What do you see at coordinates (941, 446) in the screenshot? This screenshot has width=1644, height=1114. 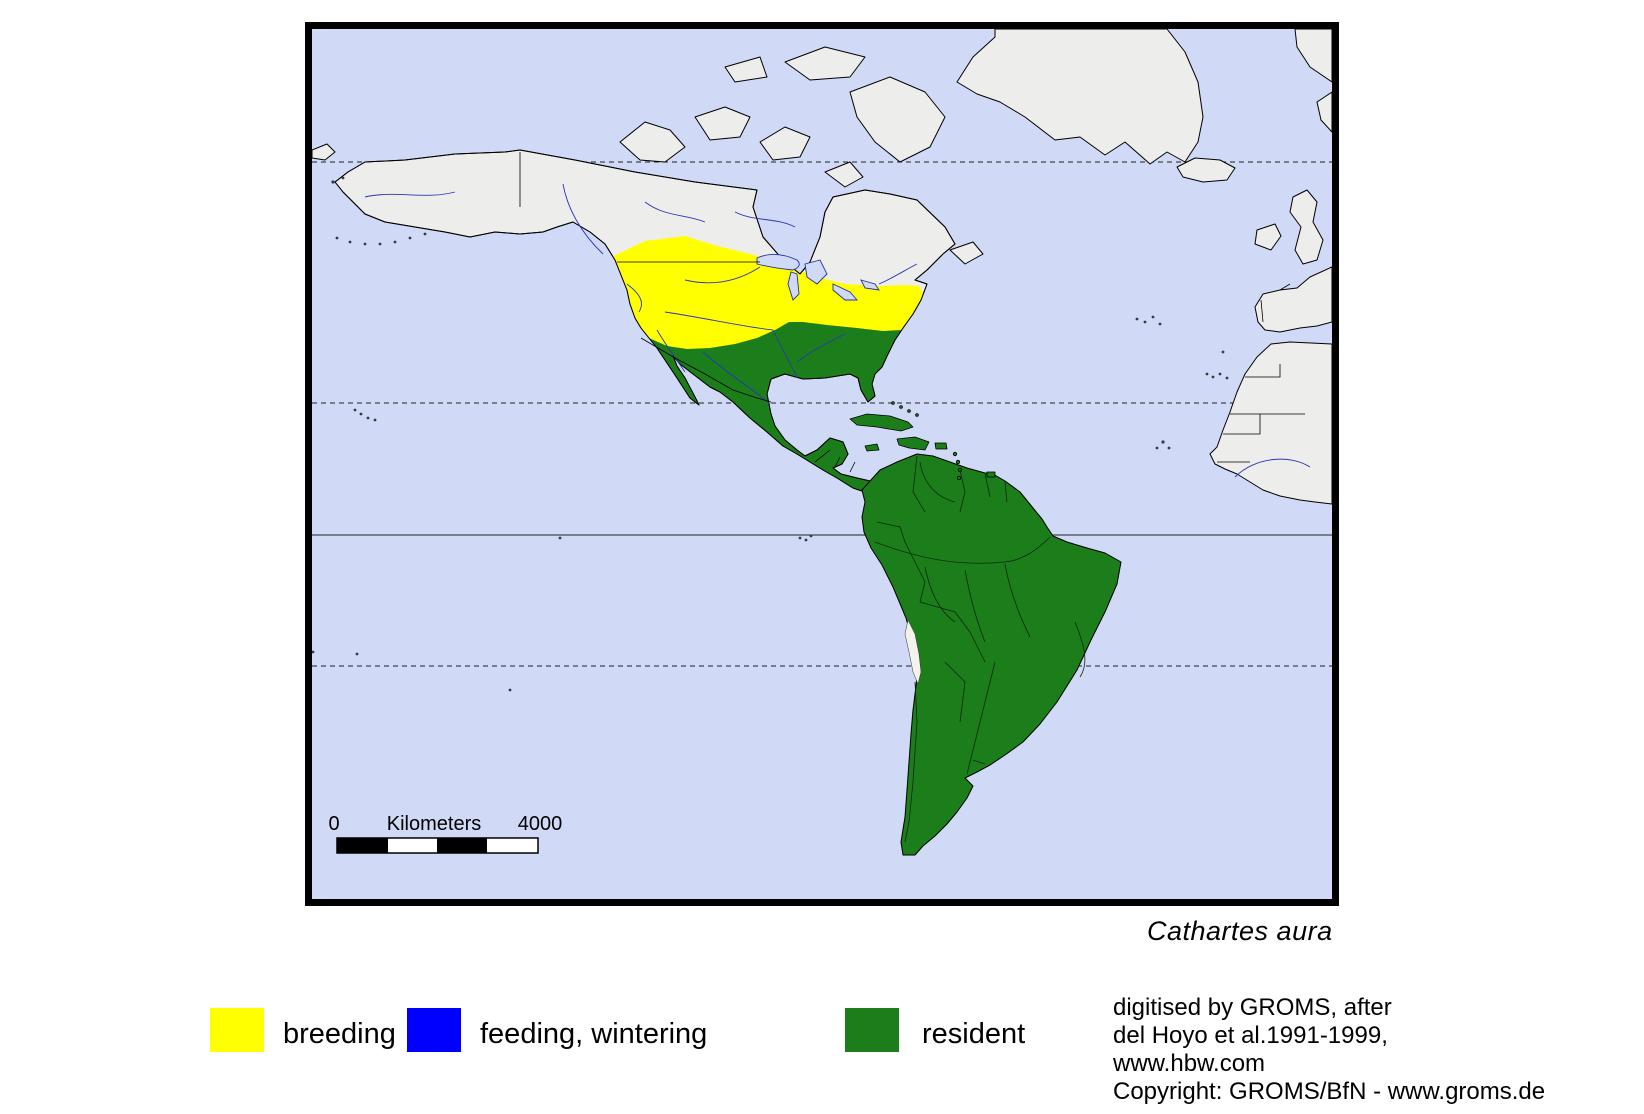 I see `puerto-rico` at bounding box center [941, 446].